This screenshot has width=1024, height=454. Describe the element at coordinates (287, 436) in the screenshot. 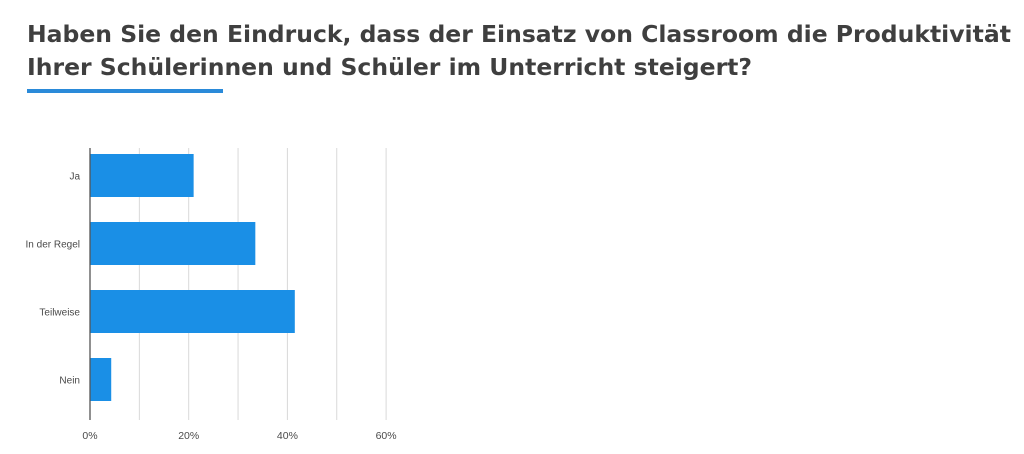

I see `x-tick-label: 40%` at that location.